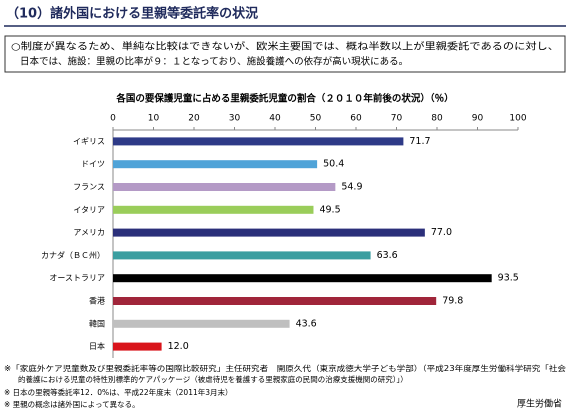 This screenshot has height=413, width=570. What do you see at coordinates (285, 54) in the screenshot?
I see `summary-box` at bounding box center [285, 54].